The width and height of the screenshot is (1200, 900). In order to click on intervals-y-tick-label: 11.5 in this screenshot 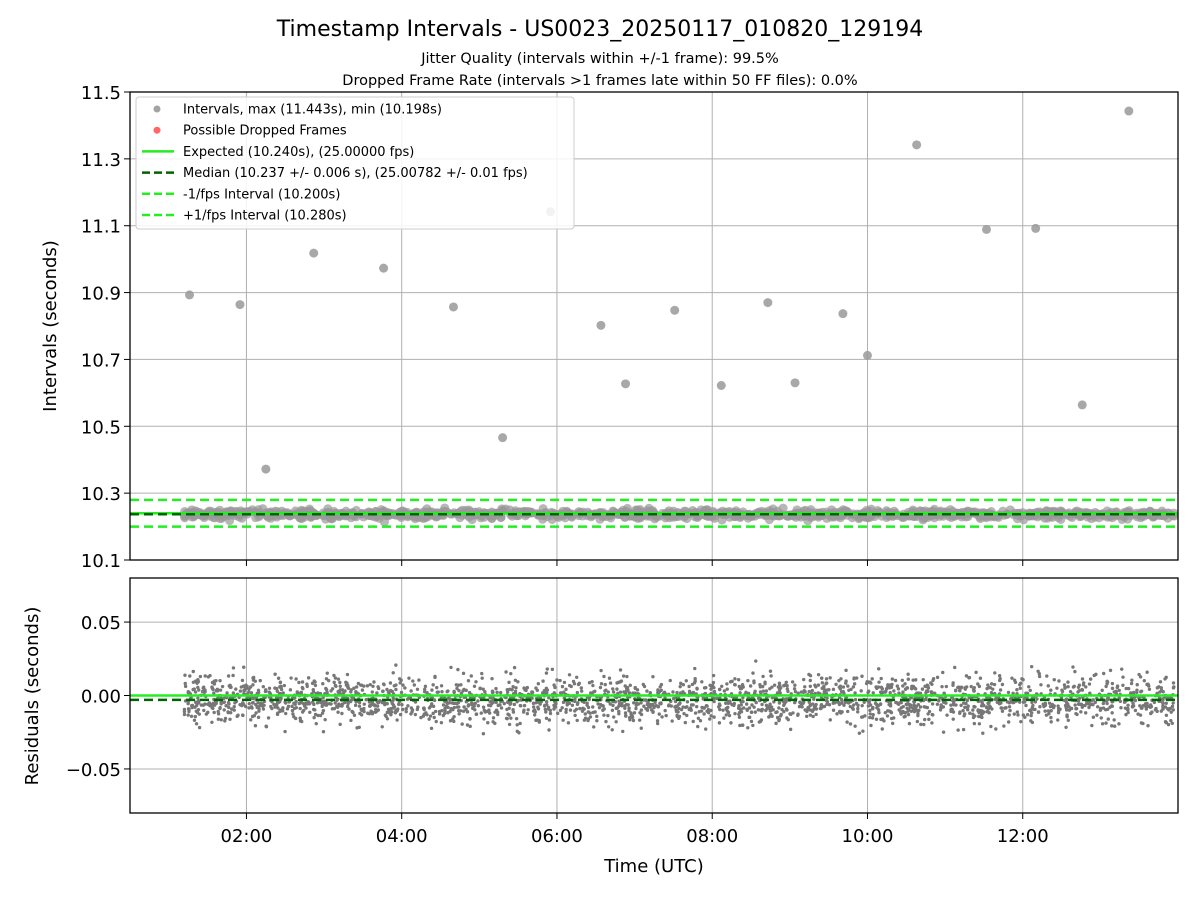, I will do `click(101, 93)`.